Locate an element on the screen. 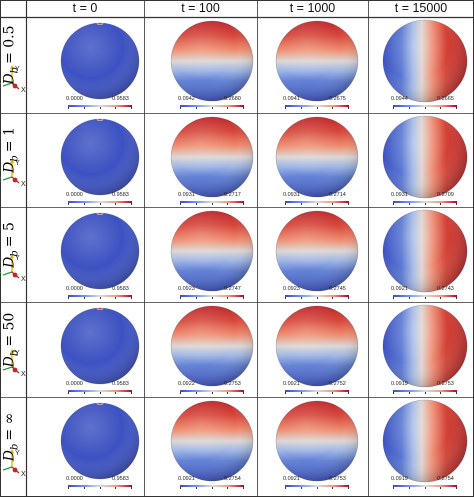 Image resolution: width=474 pixels, height=497 pixels. row-label-value: = ∞ is located at coordinates (9, 426).